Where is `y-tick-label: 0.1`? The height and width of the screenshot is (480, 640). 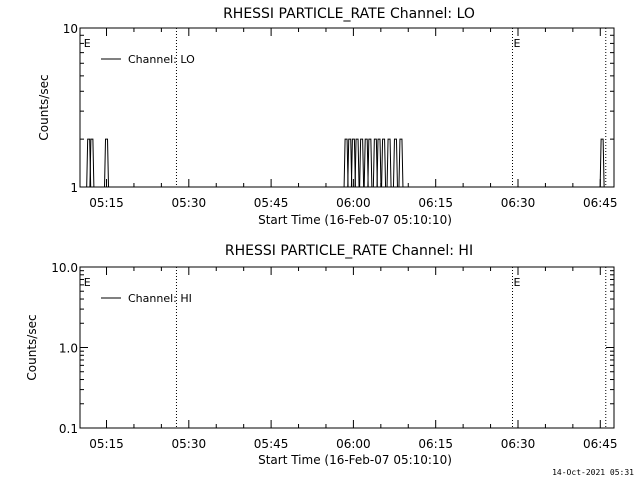
y-tick-label: 0.1 is located at coordinates (68, 429).